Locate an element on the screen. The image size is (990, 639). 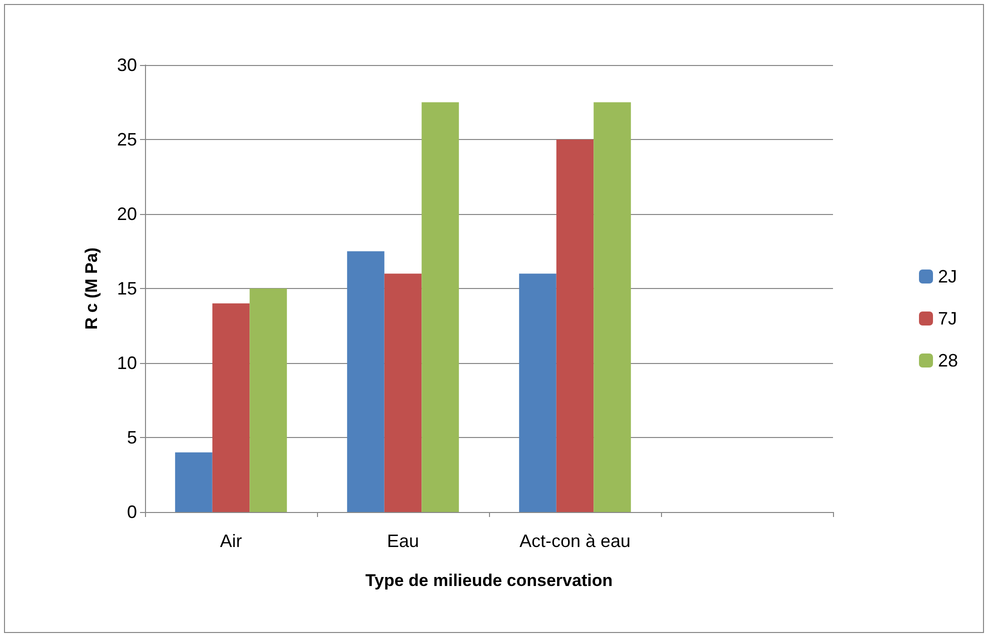
y-tick-label: 10 is located at coordinates (126, 363).